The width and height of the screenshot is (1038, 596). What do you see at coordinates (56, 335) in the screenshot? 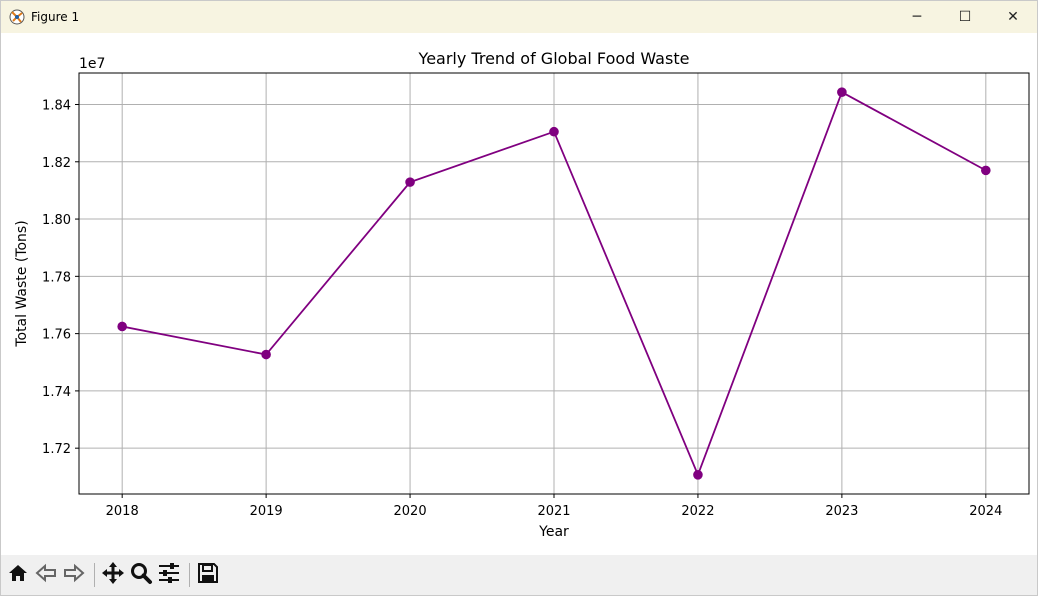
I see `y-tick-label: 1.76` at bounding box center [56, 335].